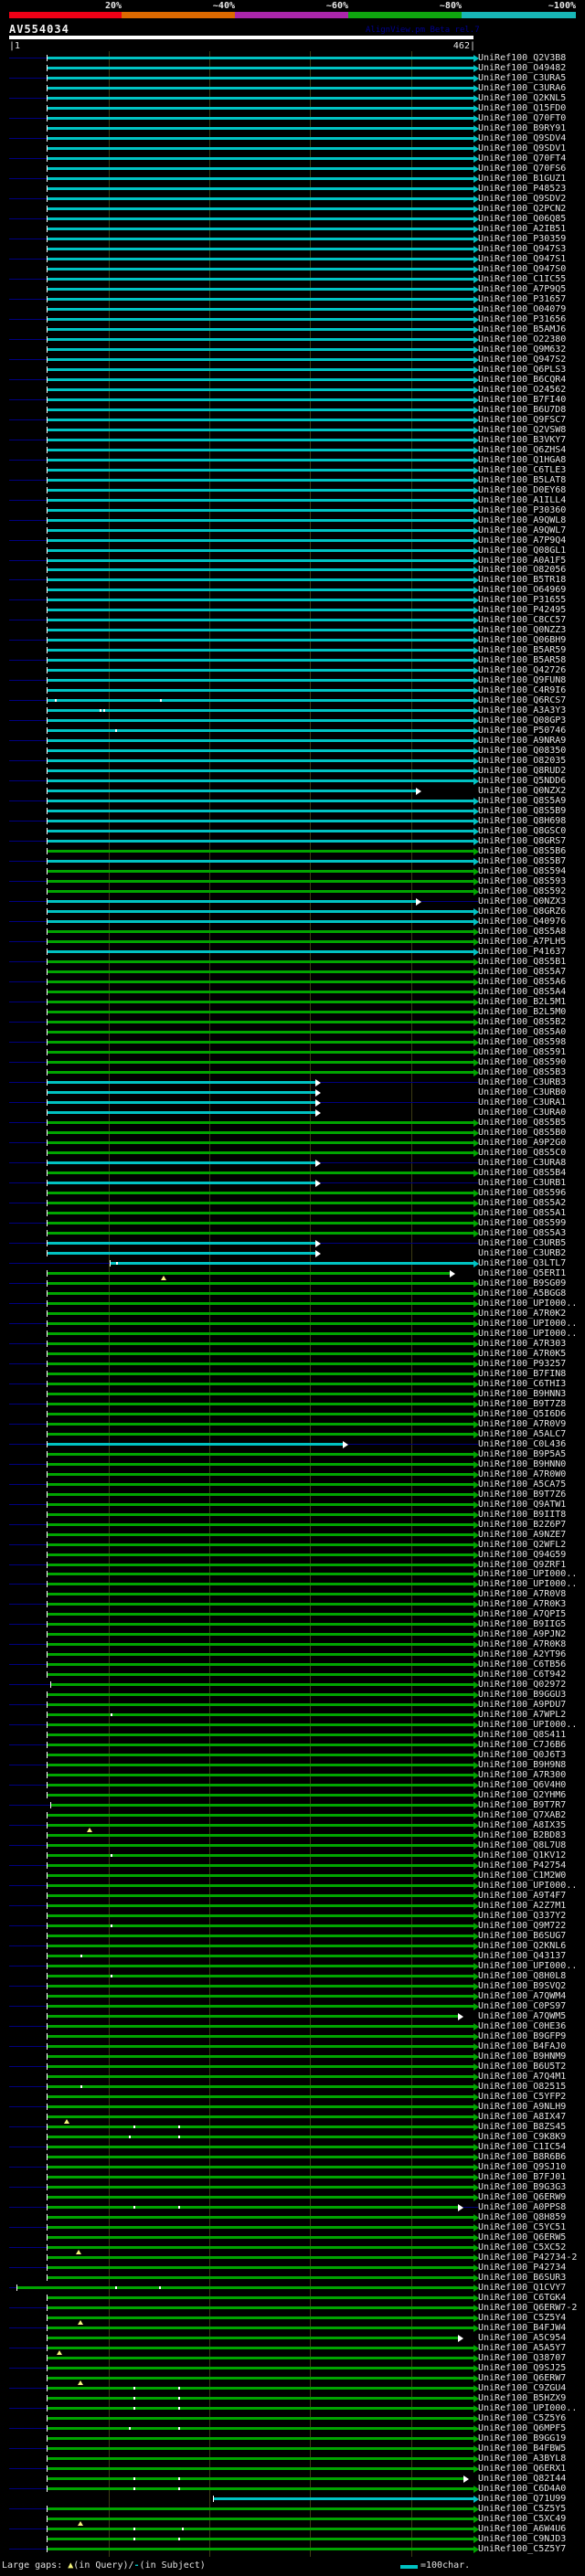 Image resolution: width=585 pixels, height=2576 pixels. What do you see at coordinates (522, 108) in the screenshot?
I see `hit-label: UniRef100_Q15FD0` at bounding box center [522, 108].